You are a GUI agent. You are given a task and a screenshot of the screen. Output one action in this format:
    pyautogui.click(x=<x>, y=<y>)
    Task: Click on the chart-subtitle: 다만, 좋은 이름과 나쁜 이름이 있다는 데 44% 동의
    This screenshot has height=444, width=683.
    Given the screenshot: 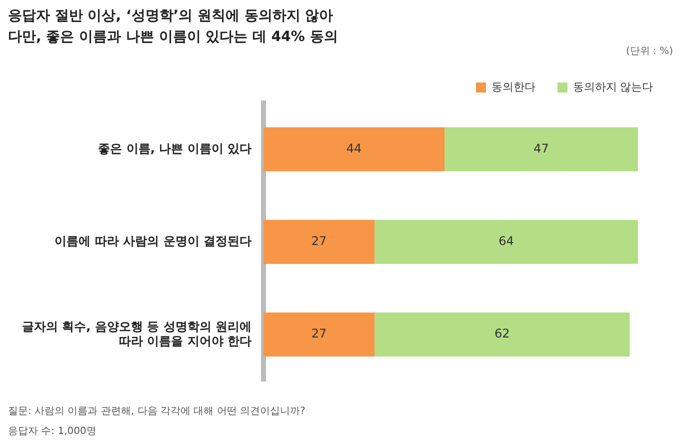 What is the action you would take?
    pyautogui.click(x=173, y=37)
    